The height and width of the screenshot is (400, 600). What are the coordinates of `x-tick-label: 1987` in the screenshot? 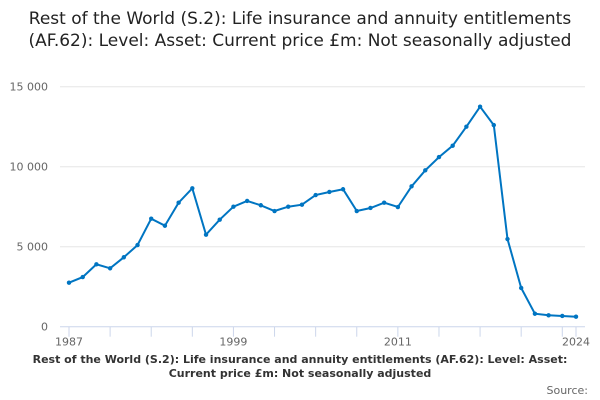 It's located at (69, 342).